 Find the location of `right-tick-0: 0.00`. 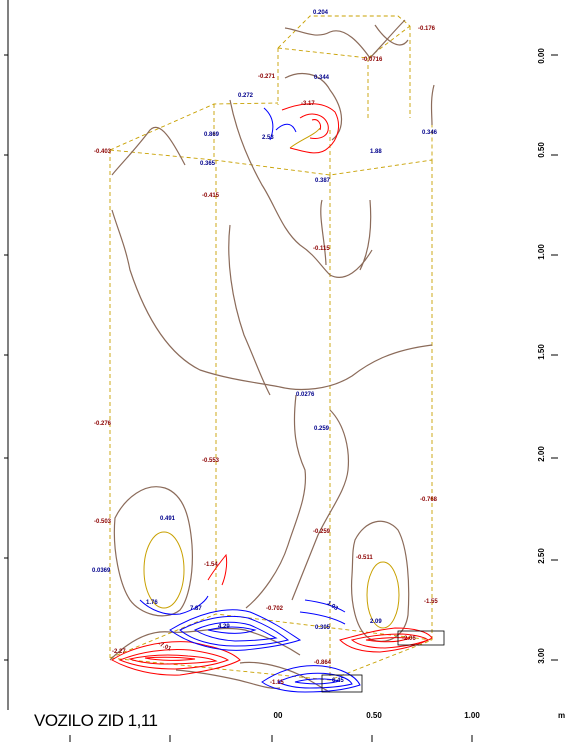

right-tick-0: 0.00 is located at coordinates (541, 56).